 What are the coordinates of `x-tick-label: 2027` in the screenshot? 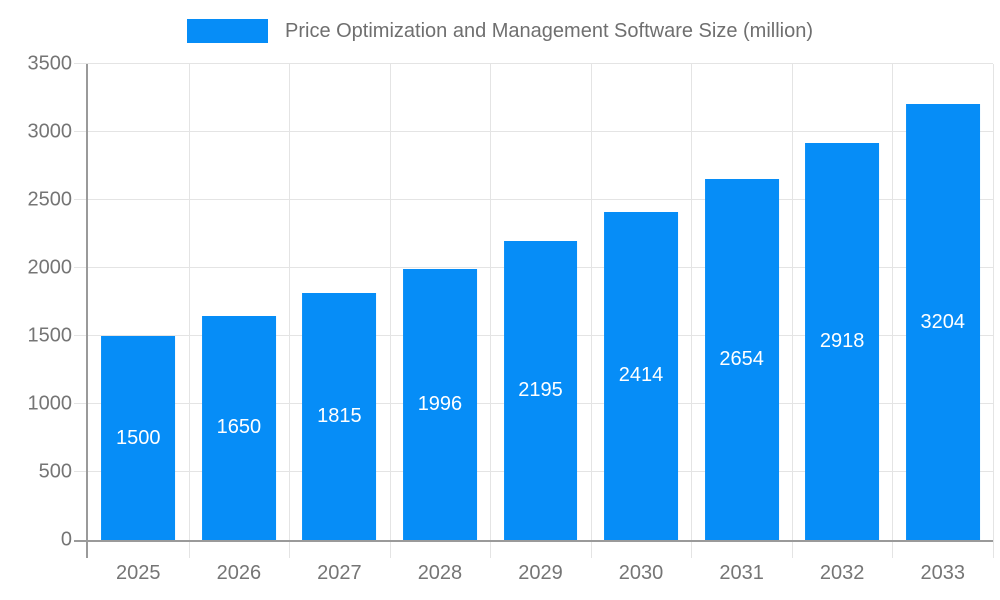 It's located at (339, 573).